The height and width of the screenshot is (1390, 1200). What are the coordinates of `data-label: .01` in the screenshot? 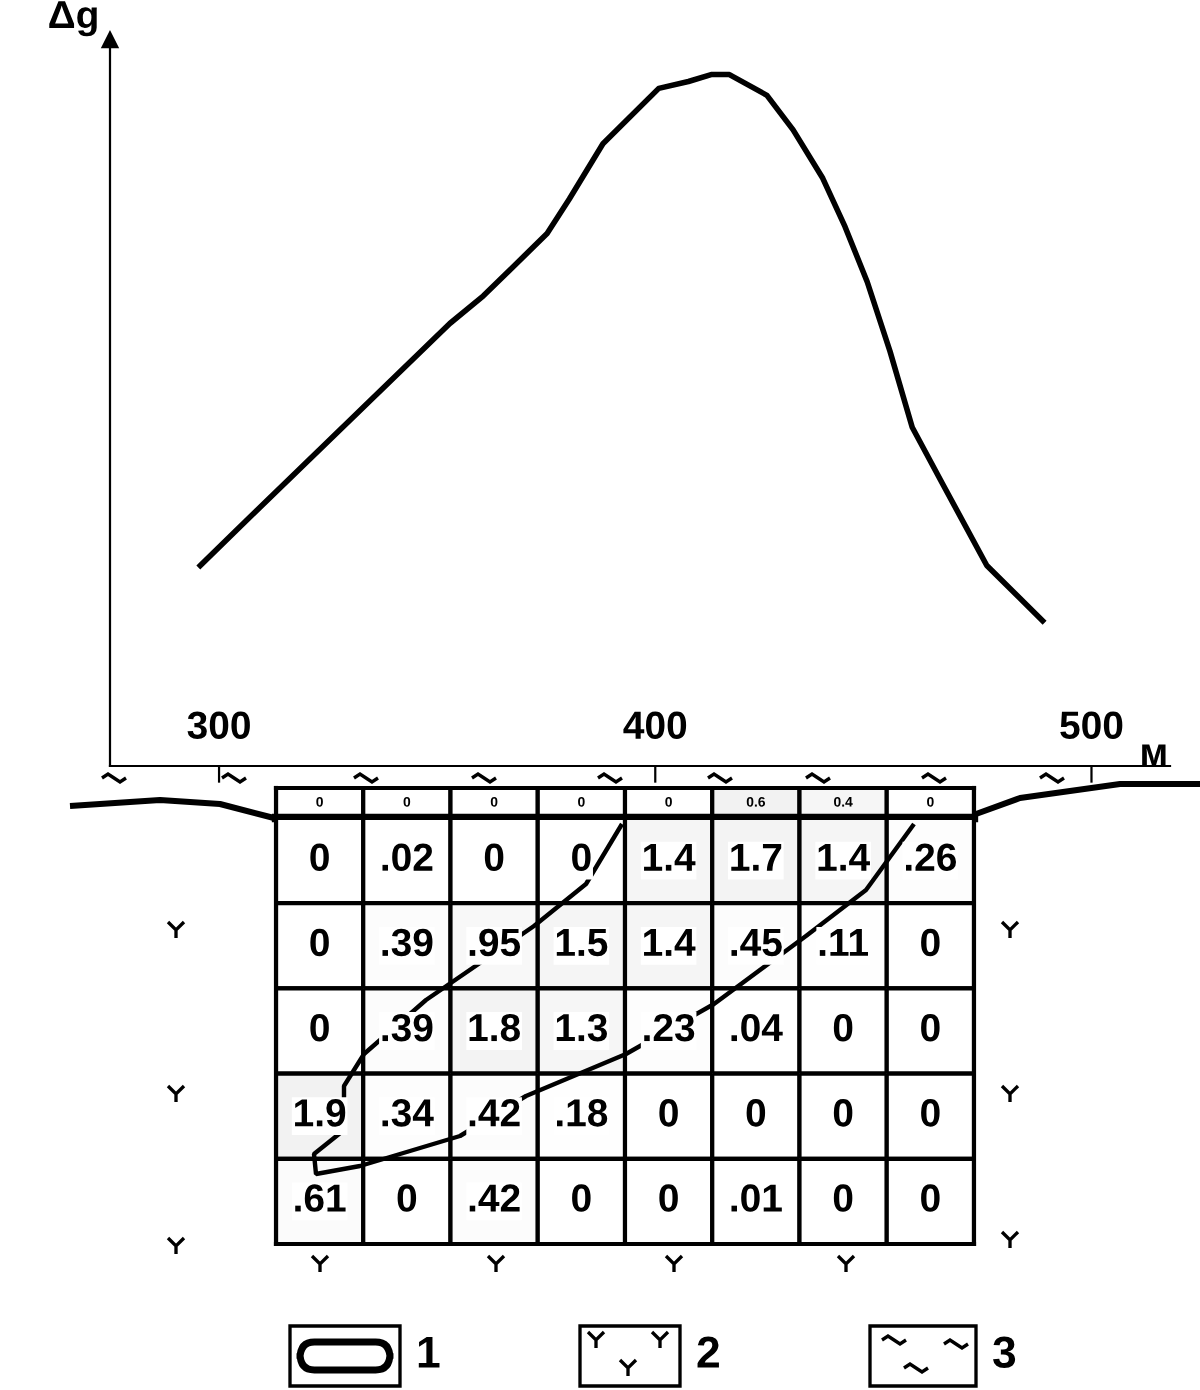 It's located at (756, 1198).